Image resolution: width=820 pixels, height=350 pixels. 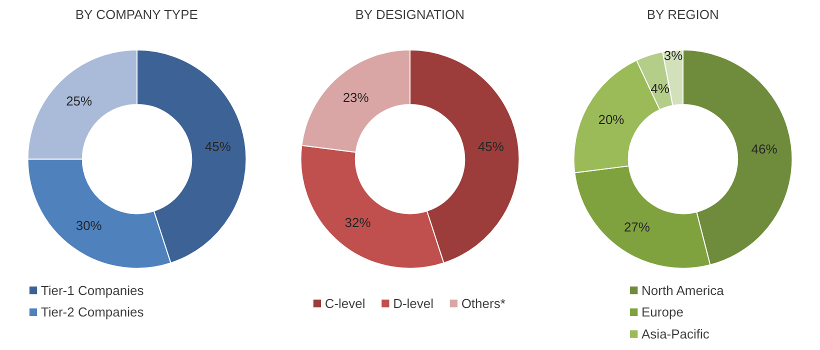 I want to click on legend-label: Asia-Pacific, so click(x=676, y=334).